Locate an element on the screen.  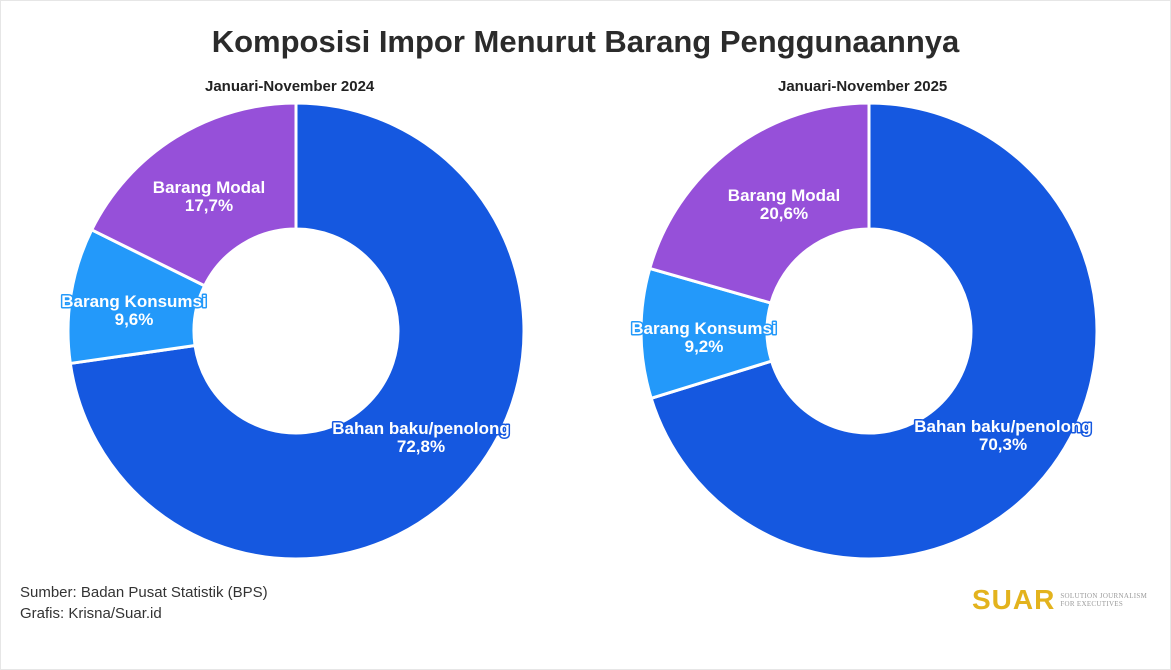
slice-label-barang-konsumsi-2025: Barang Konsumsi is located at coordinates (703, 328).